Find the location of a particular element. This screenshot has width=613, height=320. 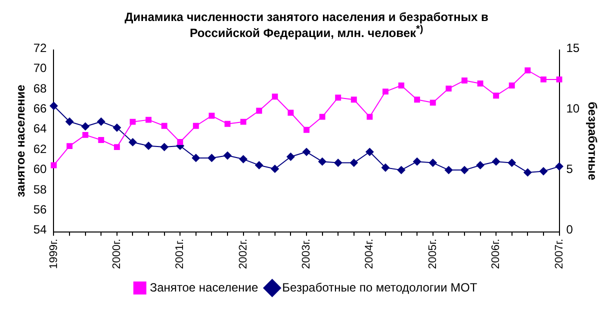

x-tick-label: 2003г. is located at coordinates (306, 254).